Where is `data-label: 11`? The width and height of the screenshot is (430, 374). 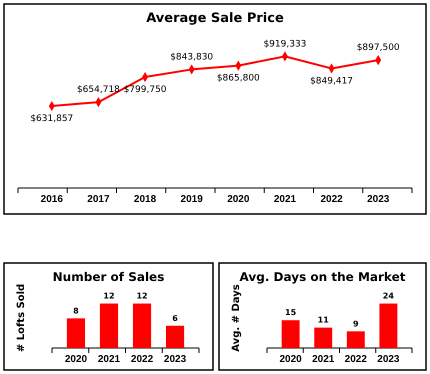 data-label: 11 is located at coordinates (324, 320).